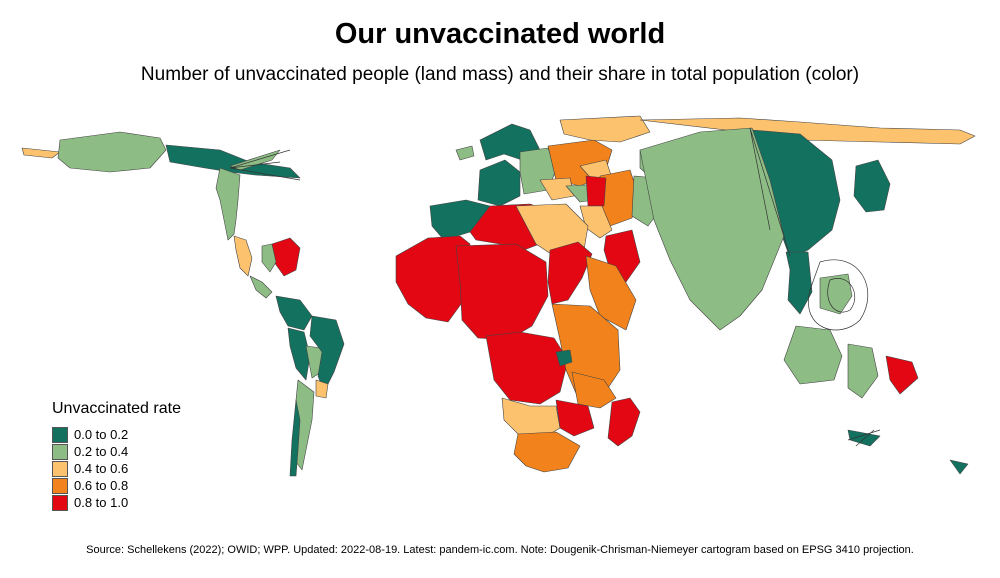  I want to click on region-canada-east, so click(233, 161).